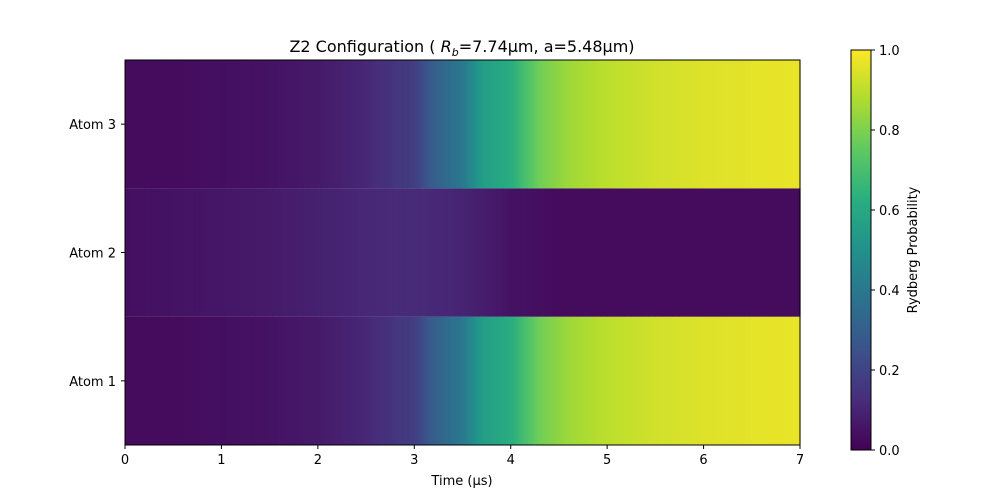 The width and height of the screenshot is (1000, 500). Describe the element at coordinates (861, 250) in the screenshot. I see `colorbar` at that location.